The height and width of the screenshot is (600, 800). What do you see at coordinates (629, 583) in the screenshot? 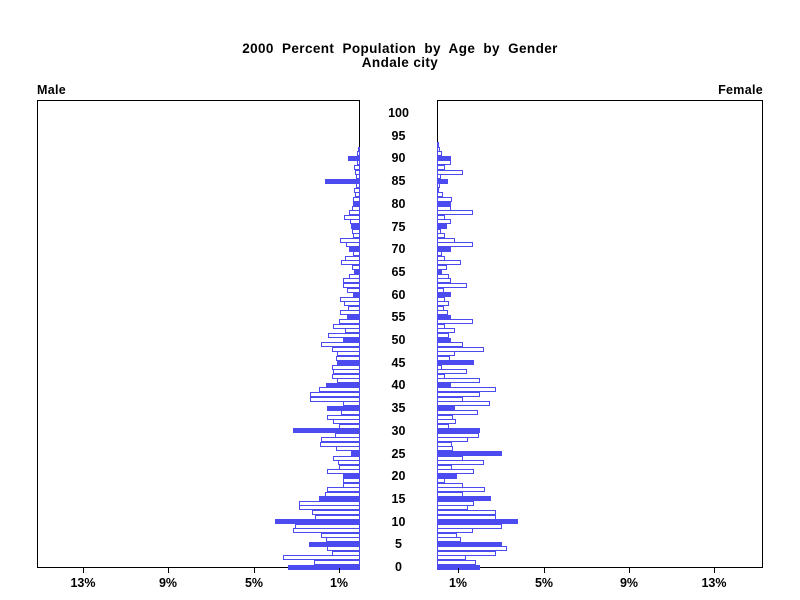
I see `x-tick-label-female-9: 9%` at bounding box center [629, 583].